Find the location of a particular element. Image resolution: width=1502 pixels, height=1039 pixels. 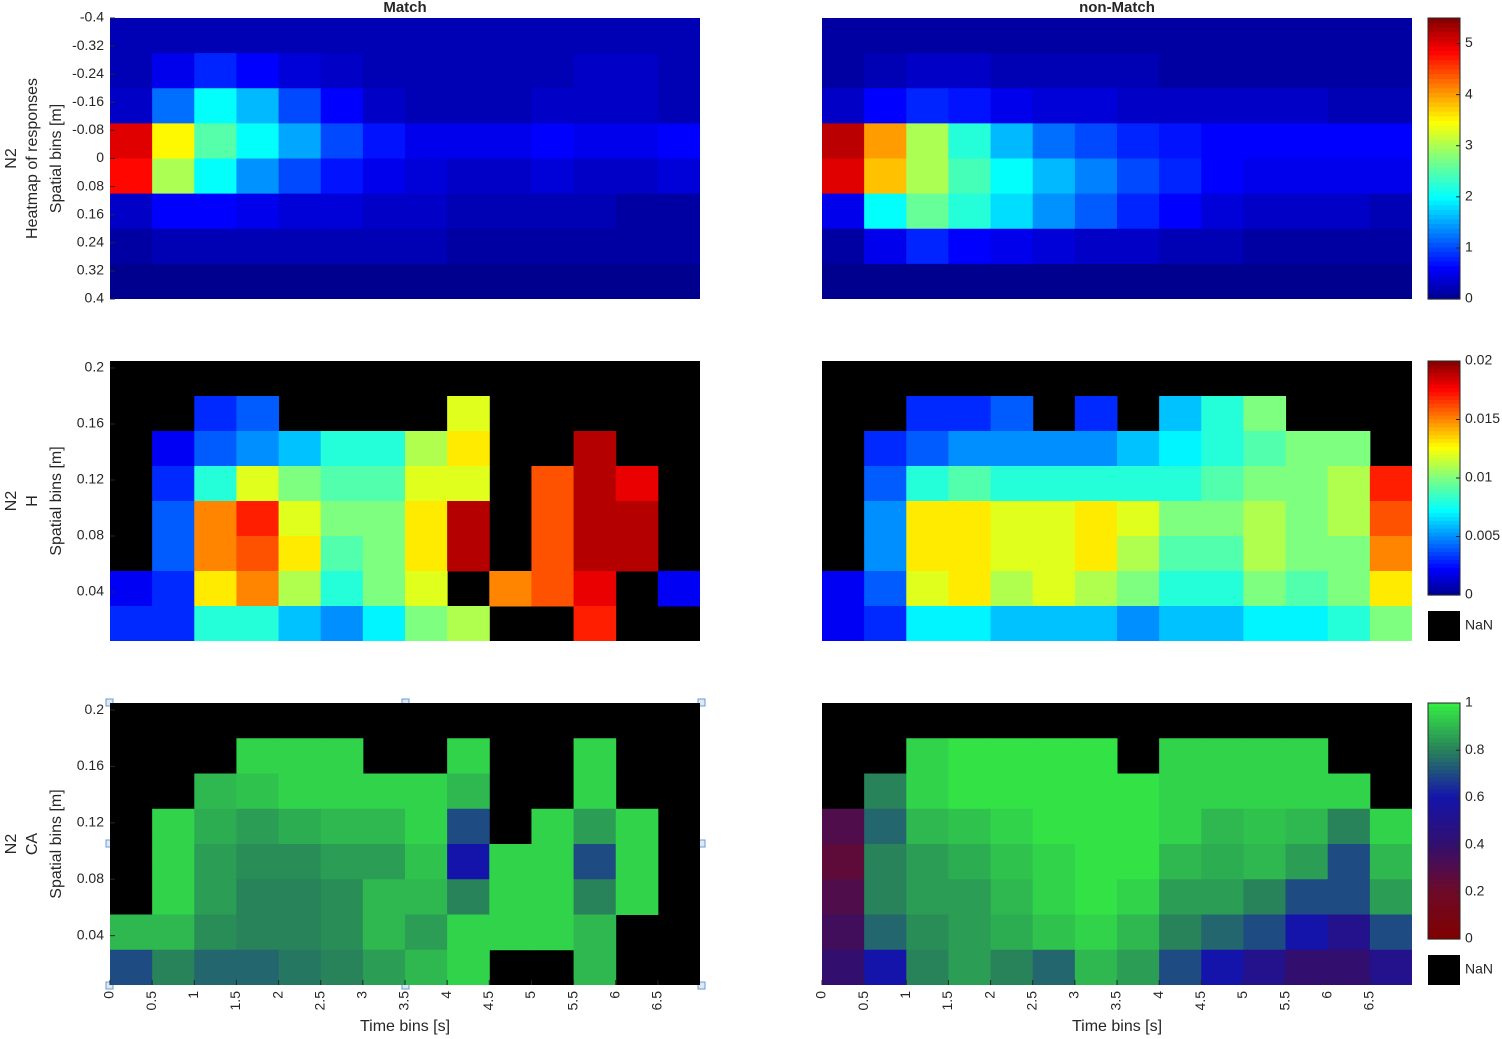

colorbar-tick-label: 0.8 is located at coordinates (1475, 749).